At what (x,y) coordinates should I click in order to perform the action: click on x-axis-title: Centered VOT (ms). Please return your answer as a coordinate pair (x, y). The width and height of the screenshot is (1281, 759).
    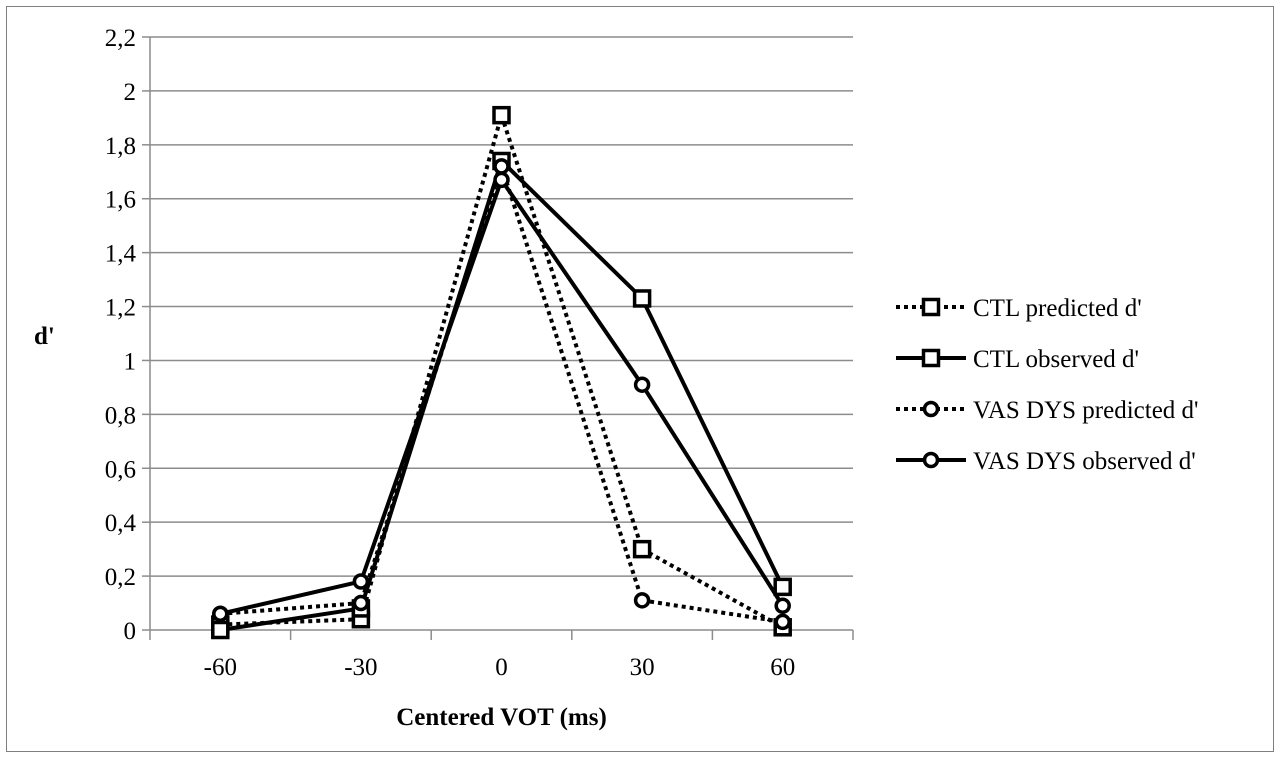
    Looking at the image, I should click on (501, 717).